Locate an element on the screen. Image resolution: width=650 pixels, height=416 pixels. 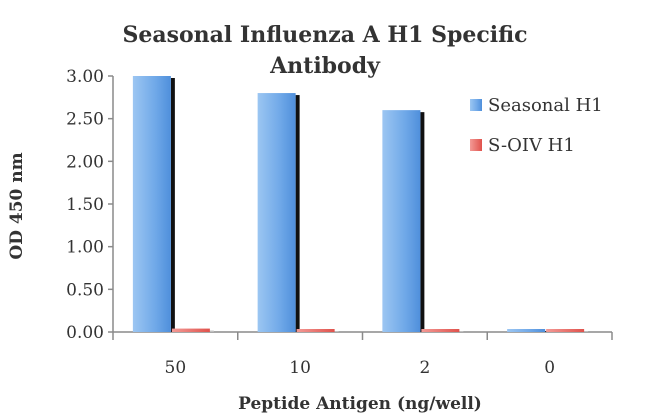
y-tick-label: 1.00 is located at coordinates (85, 248).